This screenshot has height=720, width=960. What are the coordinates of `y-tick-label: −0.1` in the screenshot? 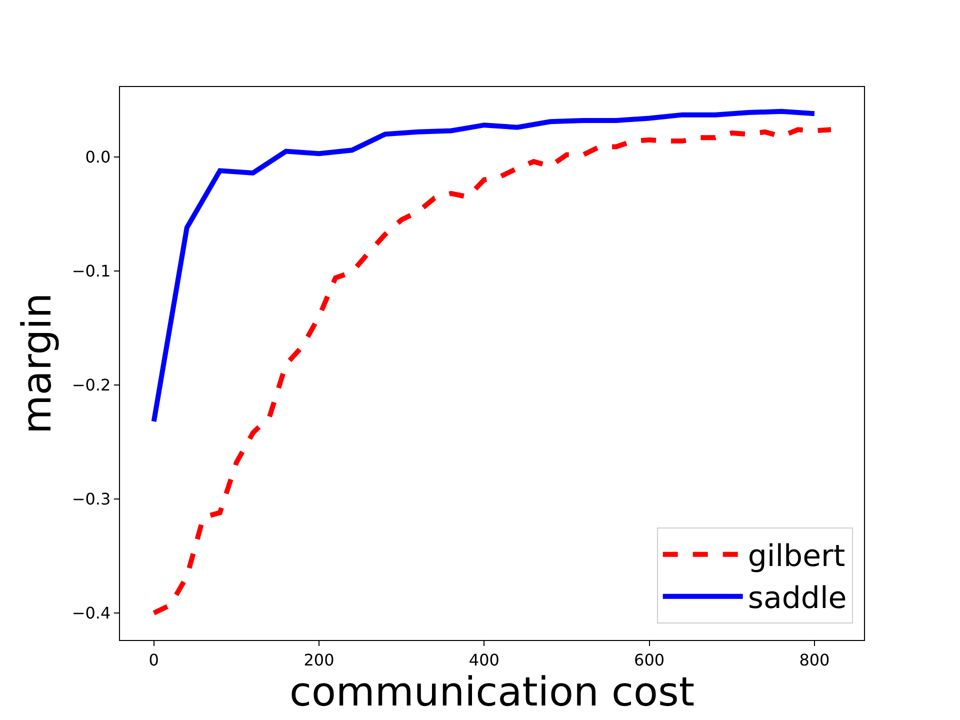 It's located at (91, 271).